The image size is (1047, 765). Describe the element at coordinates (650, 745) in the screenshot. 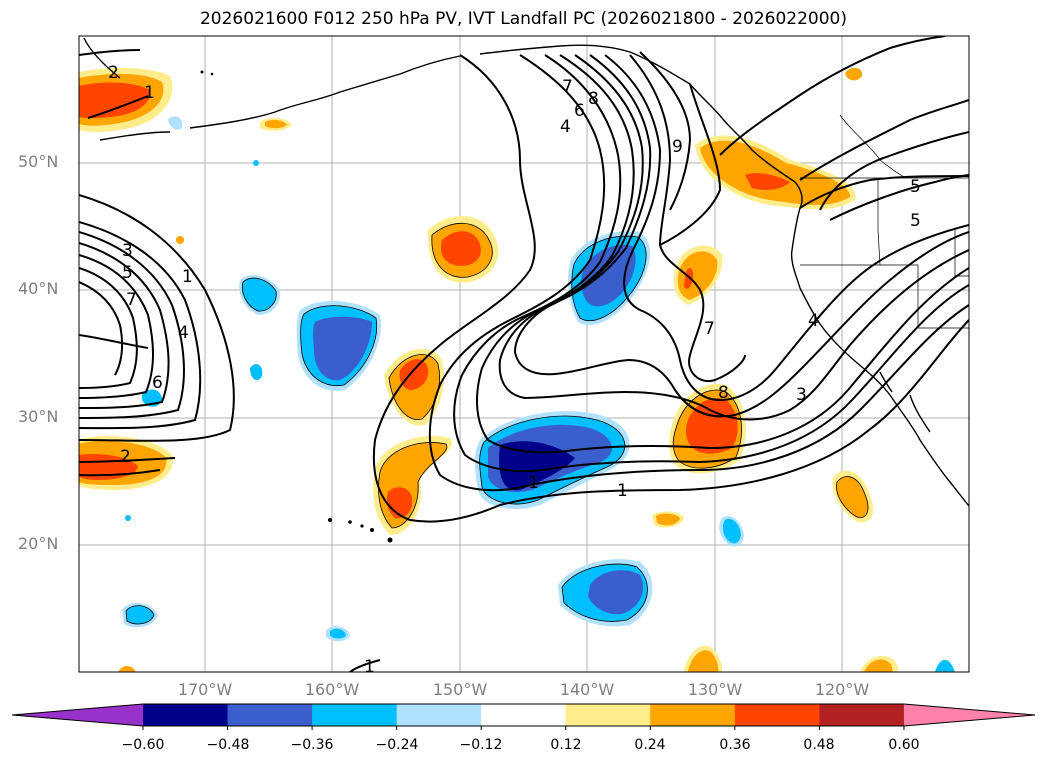

I see `colorbar-tick-label: 0.24` at that location.